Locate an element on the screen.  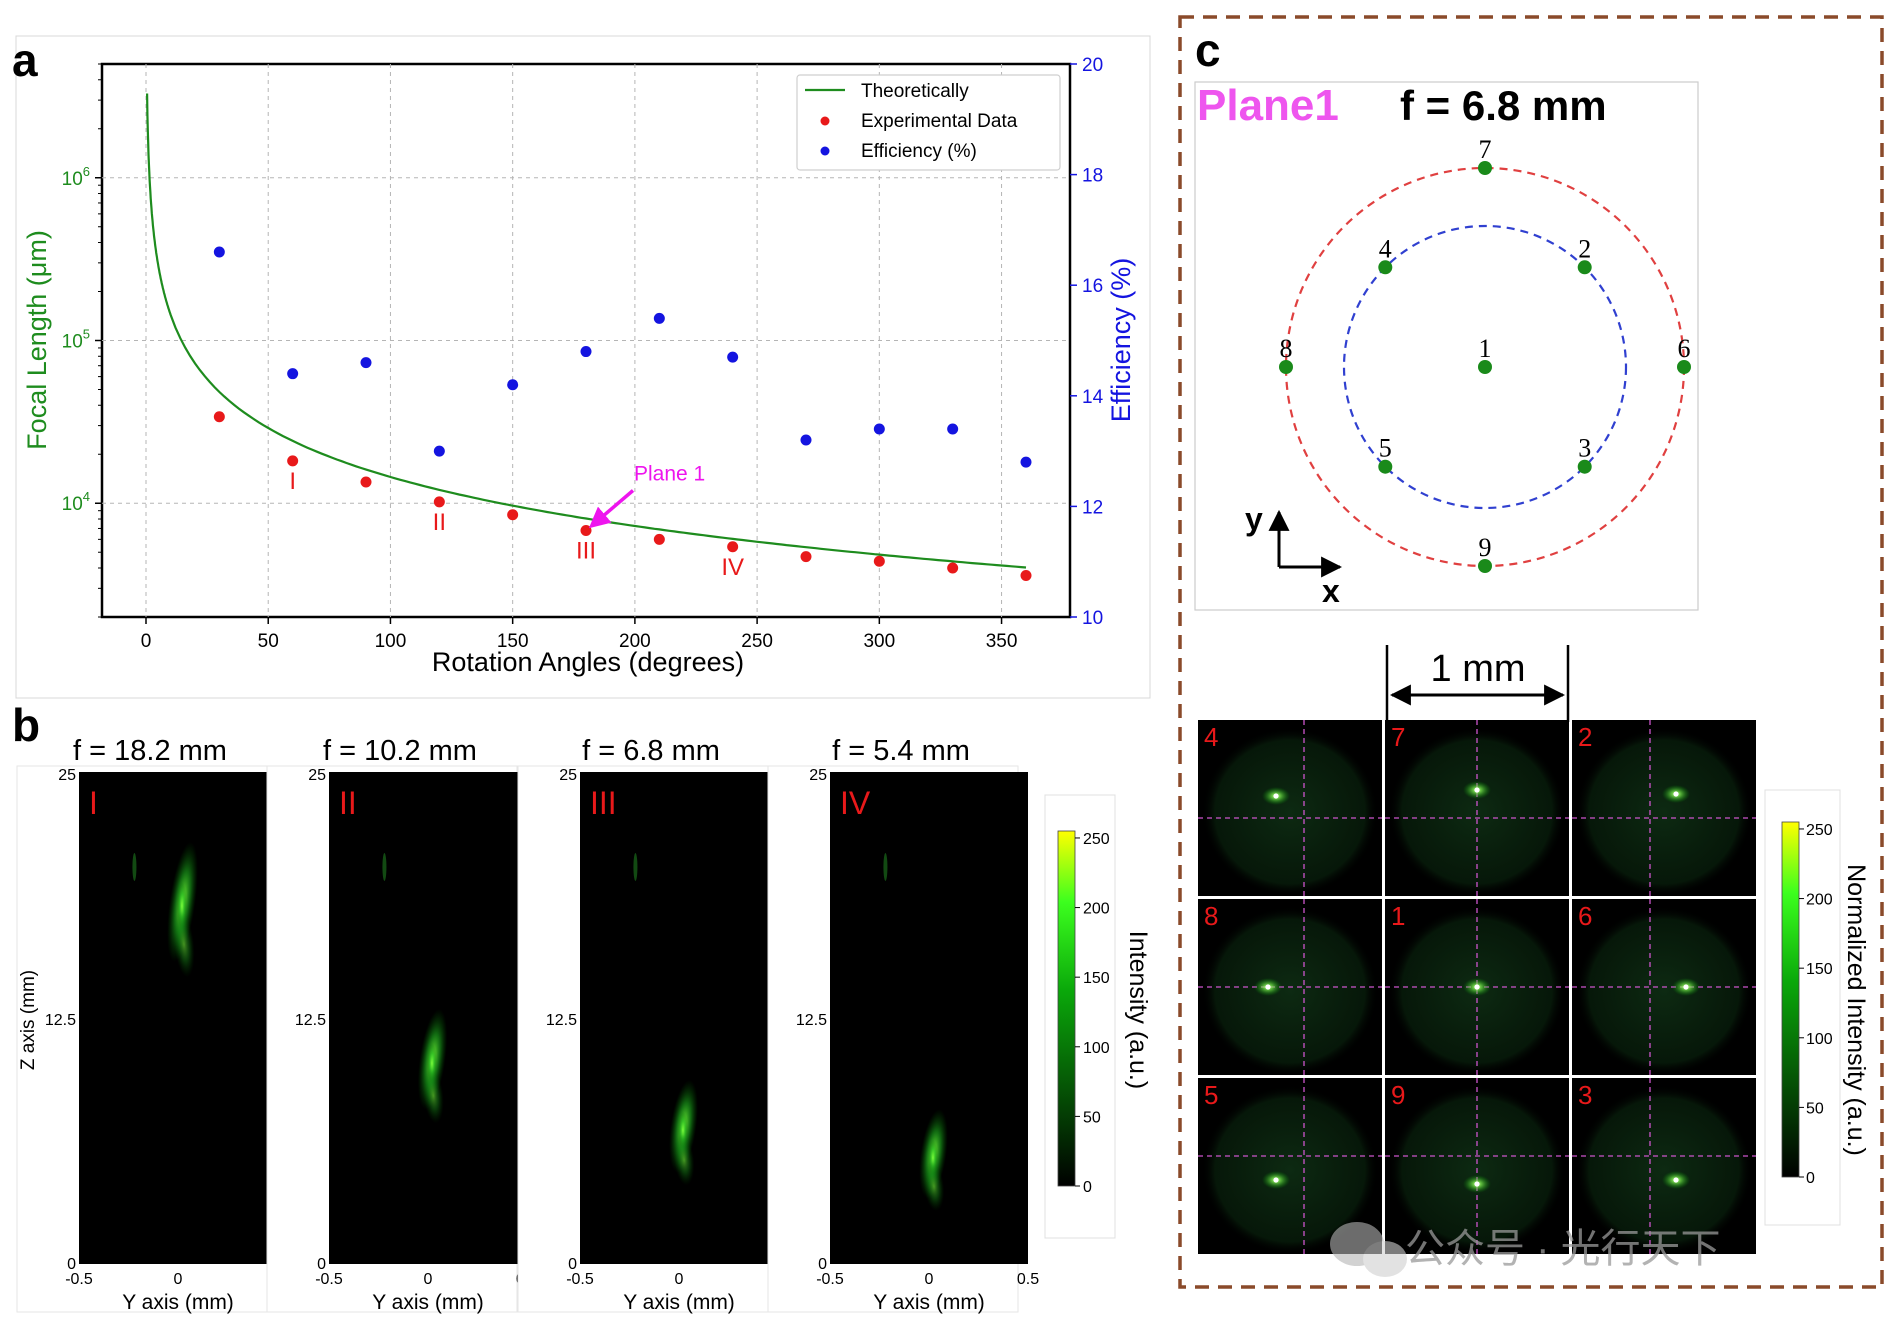
plane-diagram-frame is located at coordinates (1446, 346).